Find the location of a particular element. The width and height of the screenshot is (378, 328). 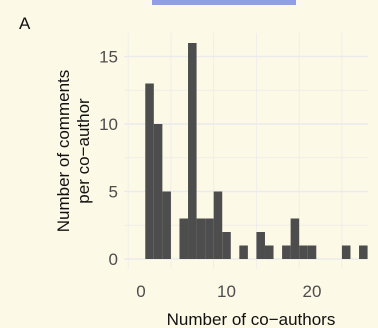

y-tick-label: 0 is located at coordinates (113, 259).